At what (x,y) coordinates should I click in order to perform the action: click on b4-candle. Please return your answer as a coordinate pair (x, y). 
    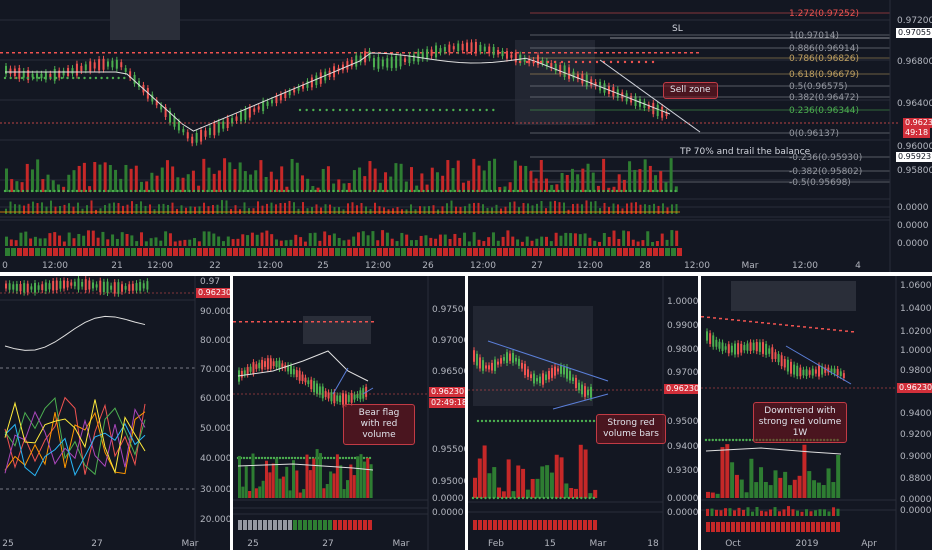
    Looking at the image, I should click on (759, 347).